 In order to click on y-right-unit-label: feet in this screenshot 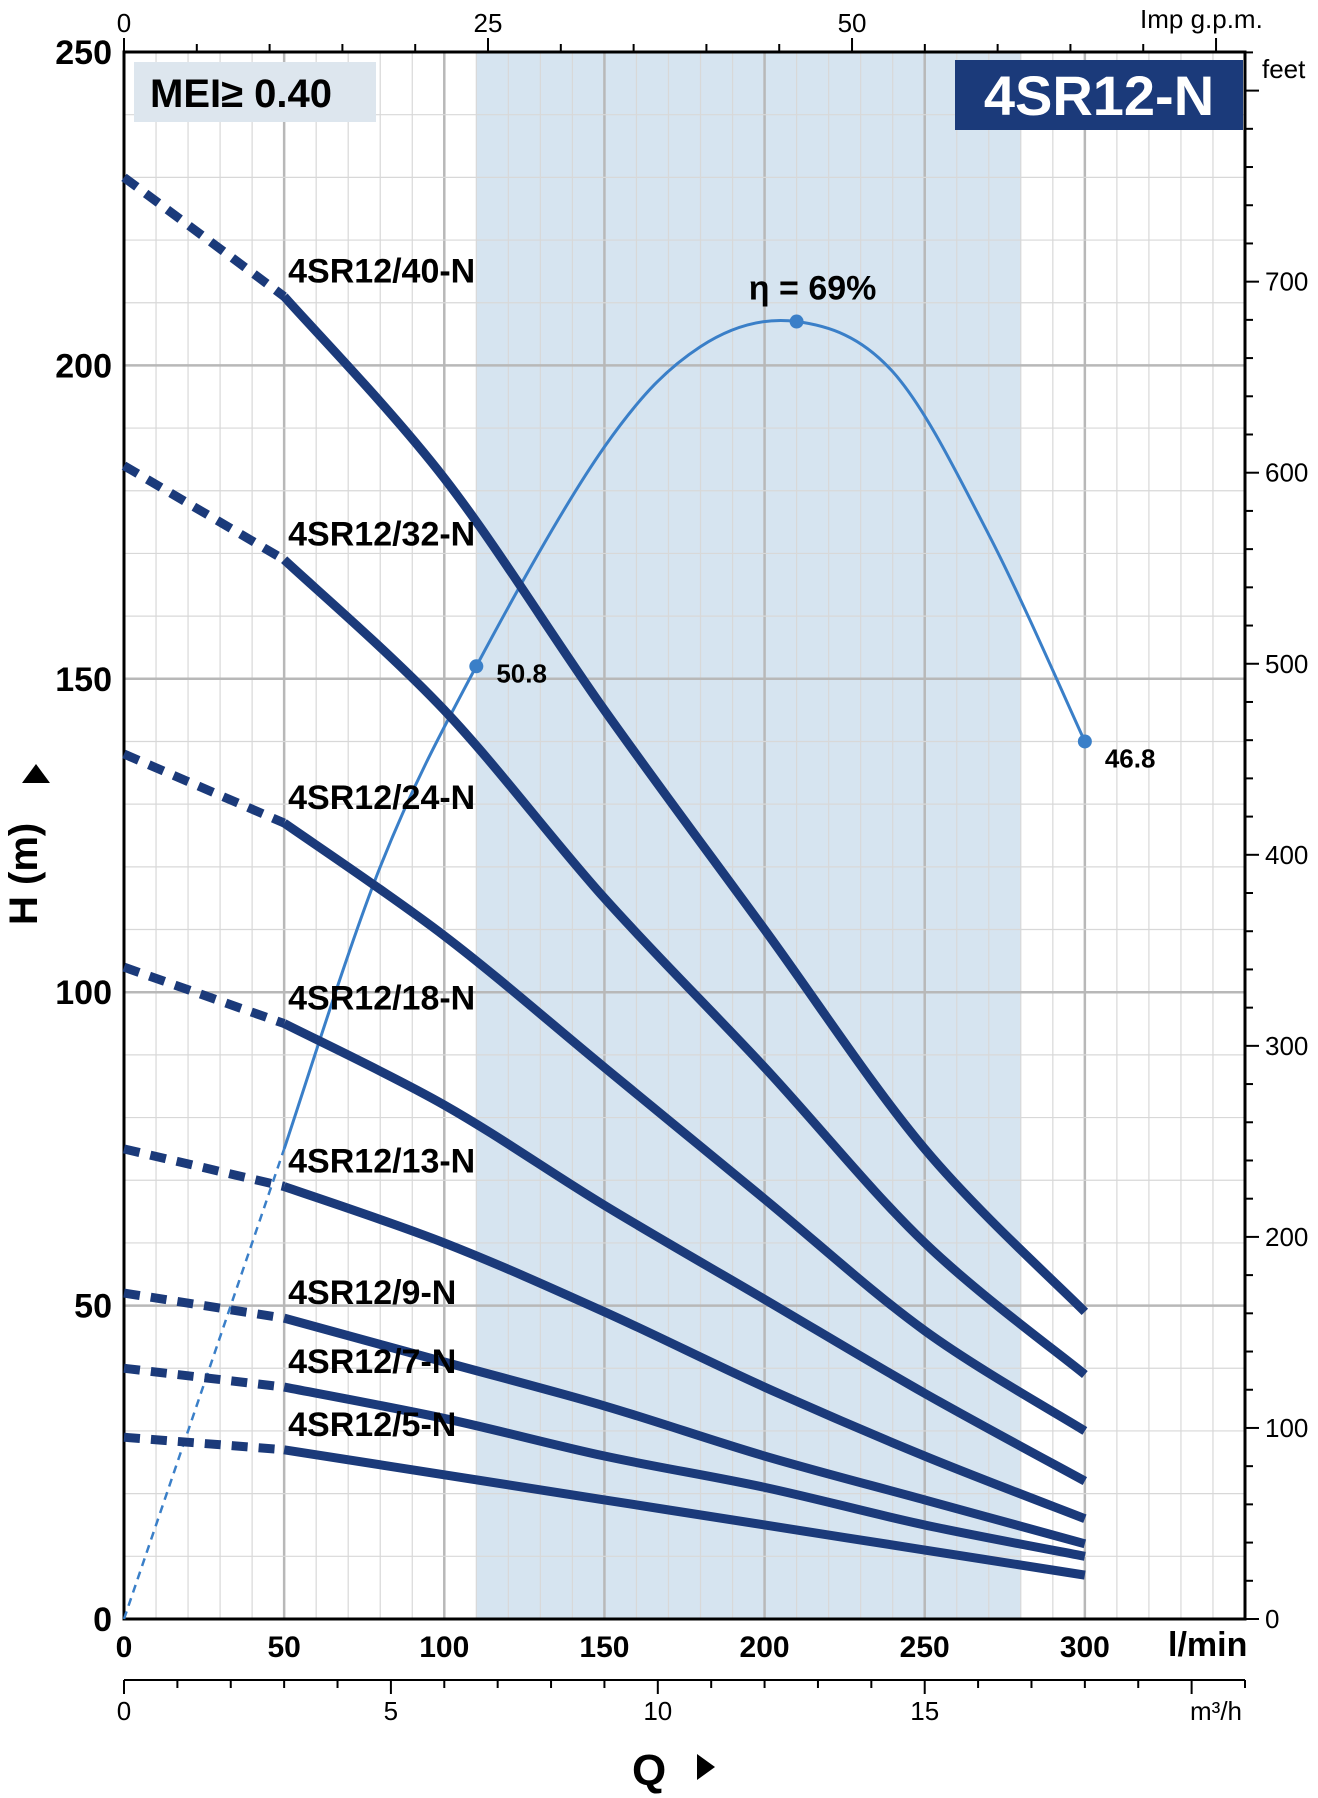, I will do `click(1284, 69)`.